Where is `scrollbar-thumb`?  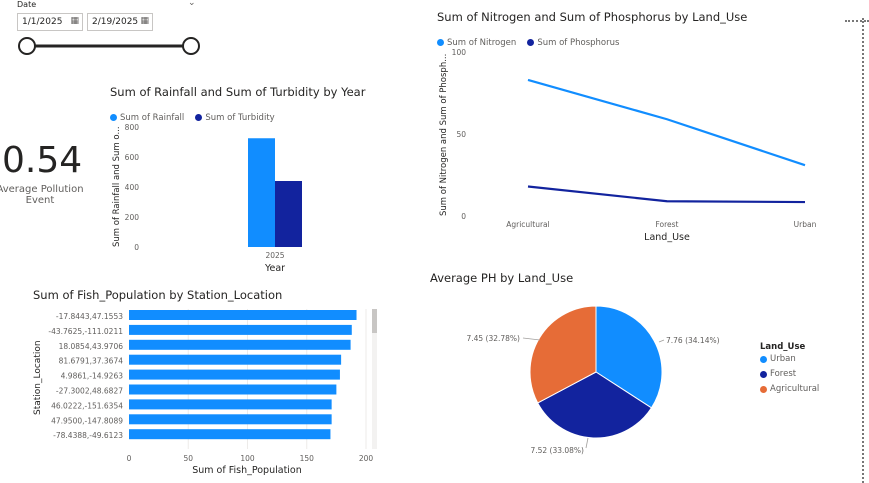
scrollbar-thumb is located at coordinates (374, 321).